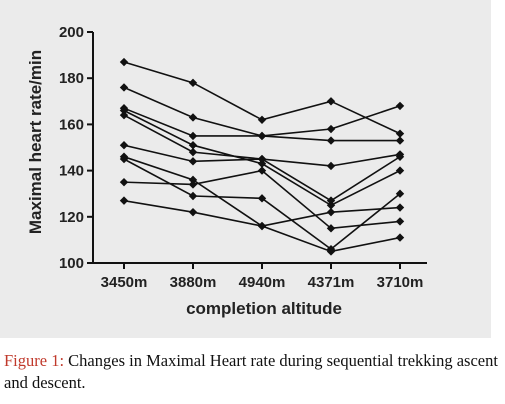 The height and width of the screenshot is (404, 505). I want to click on x-axis-title: completion altitude, so click(264, 308).